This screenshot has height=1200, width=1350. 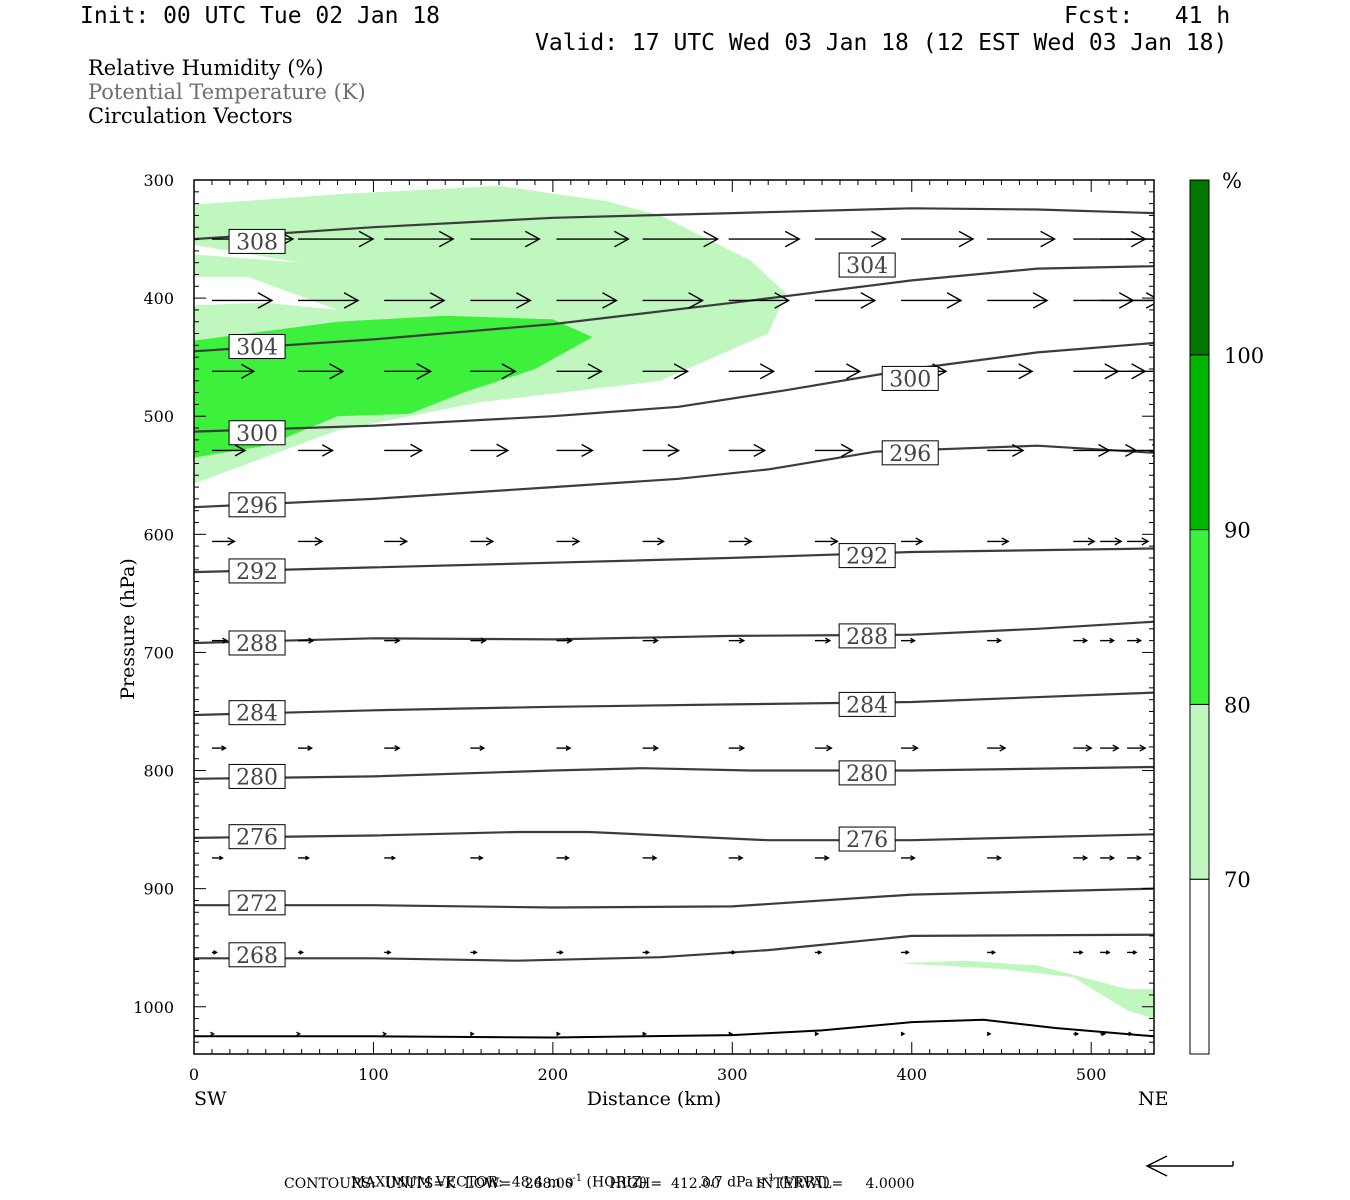 I want to click on legend-circulation-vectors: Circulation Vectors, so click(x=190, y=116).